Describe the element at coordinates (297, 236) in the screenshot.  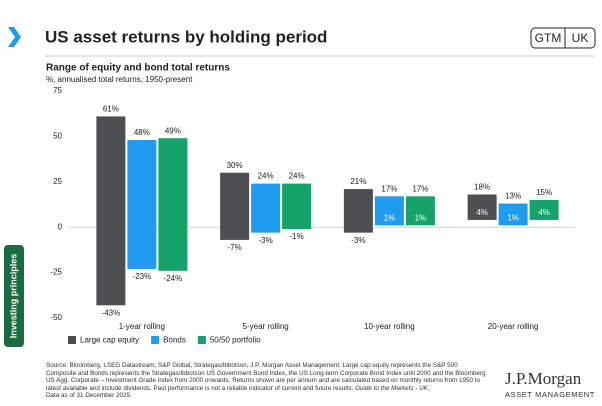
I see `value-label: -1%` at that location.